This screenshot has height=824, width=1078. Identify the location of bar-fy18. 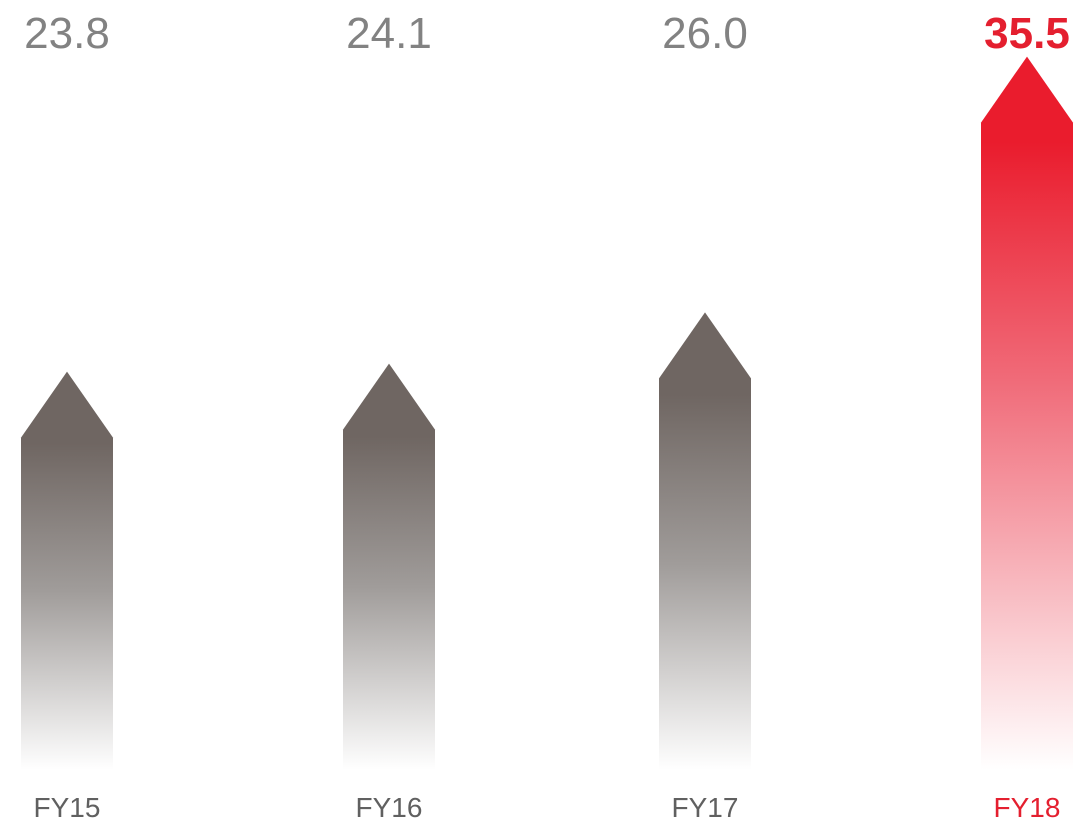
(1027, 413).